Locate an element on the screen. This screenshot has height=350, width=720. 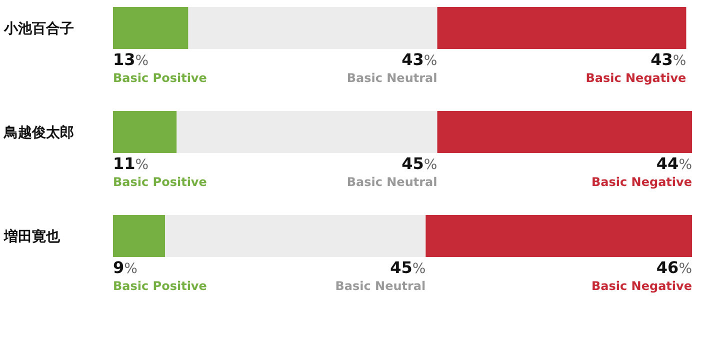
data-label: 46% is located at coordinates (674, 267).